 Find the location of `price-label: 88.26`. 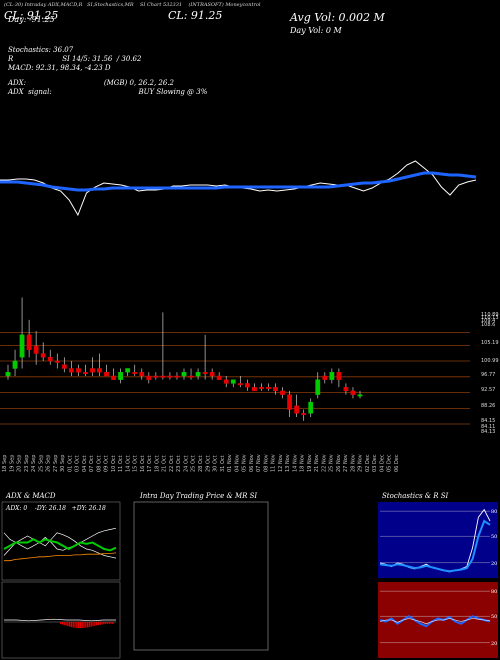

price-label: 88.26 is located at coordinates (488, 406).